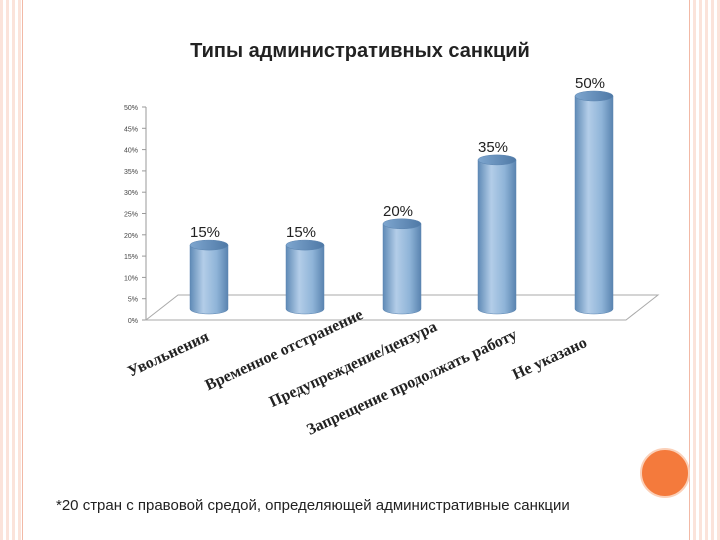 The height and width of the screenshot is (540, 720). Describe the element at coordinates (398, 211) in the screenshot. I see `data-label: 20%` at that location.